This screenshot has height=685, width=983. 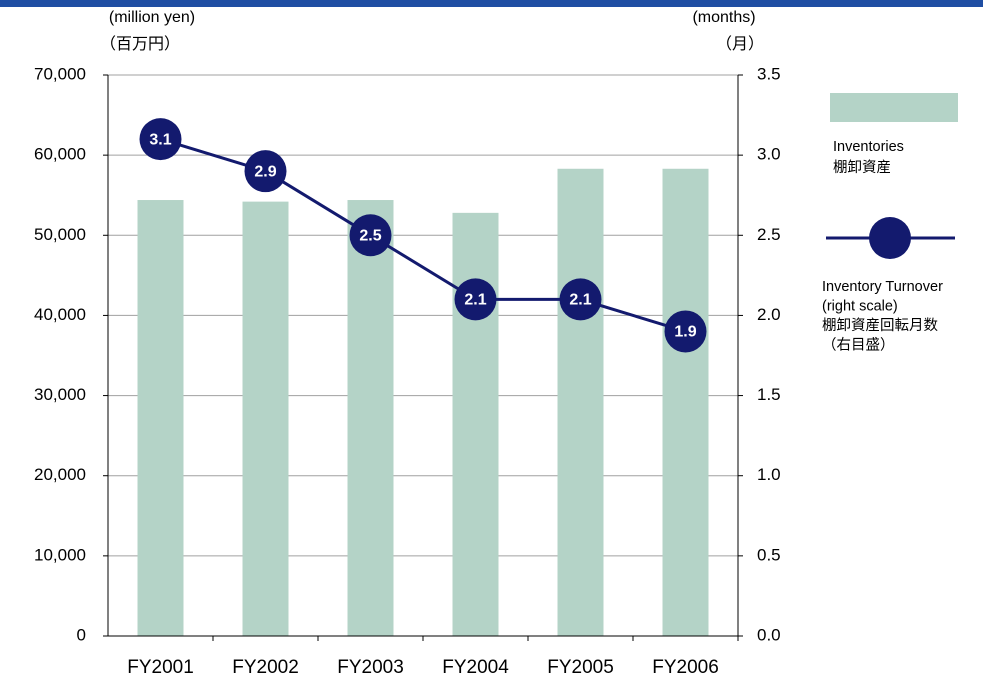 What do you see at coordinates (769, 73) in the screenshot?
I see `y2-tick-label: 3.5` at bounding box center [769, 73].